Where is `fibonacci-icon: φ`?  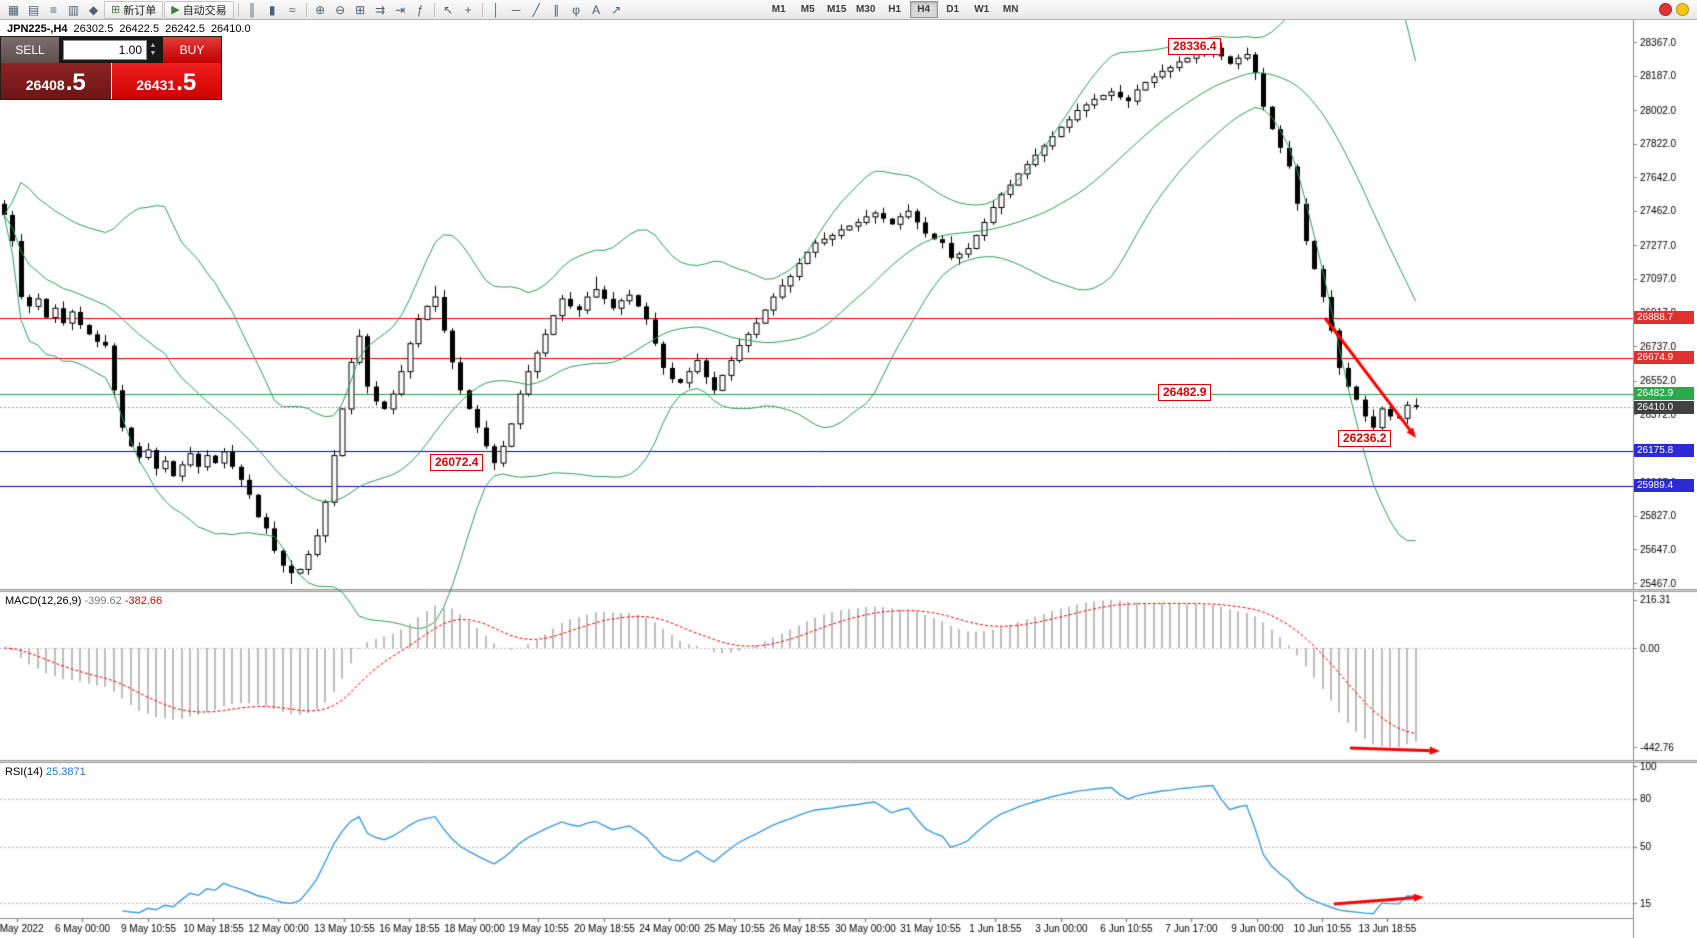 fibonacci-icon: φ is located at coordinates (576, 9).